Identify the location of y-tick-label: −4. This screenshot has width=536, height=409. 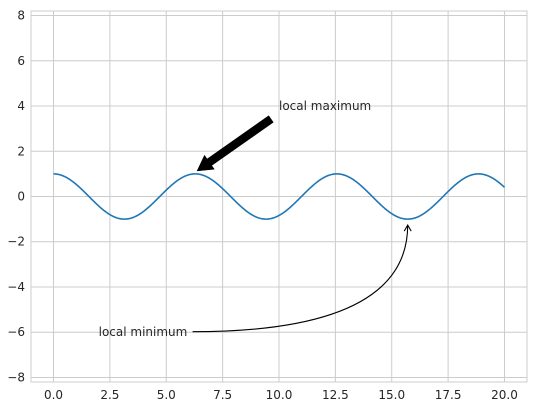
(16, 287).